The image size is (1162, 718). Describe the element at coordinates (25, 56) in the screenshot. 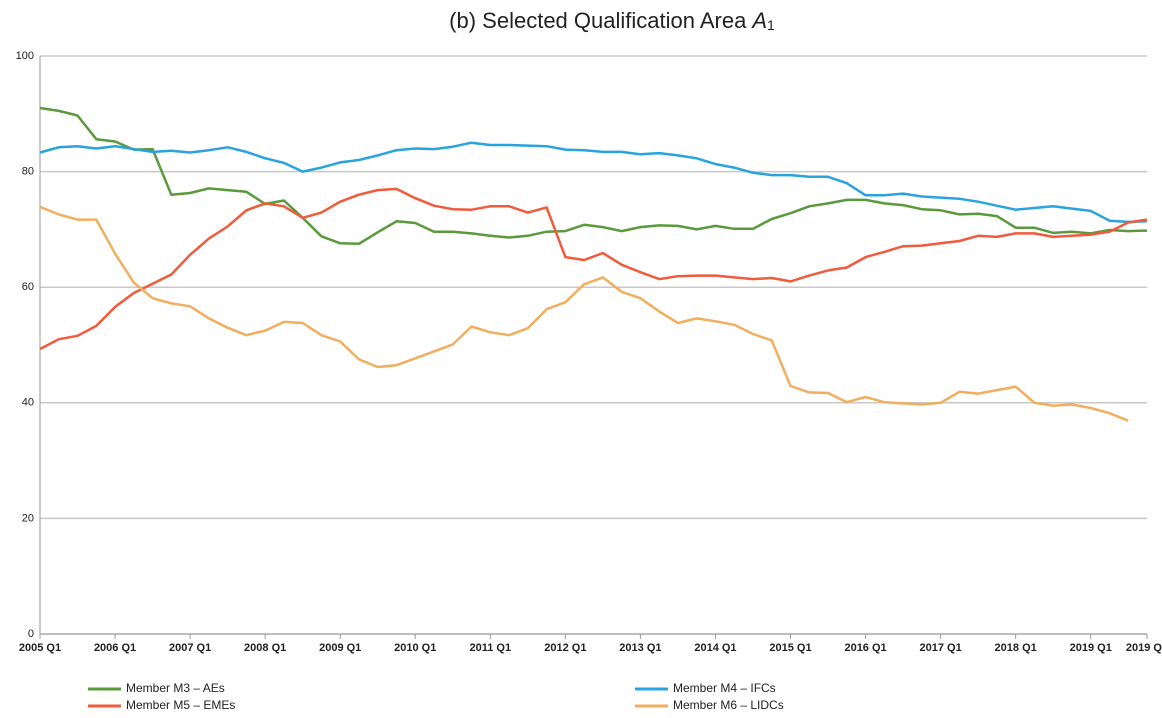

I see `y-tick-label: 100` at that location.